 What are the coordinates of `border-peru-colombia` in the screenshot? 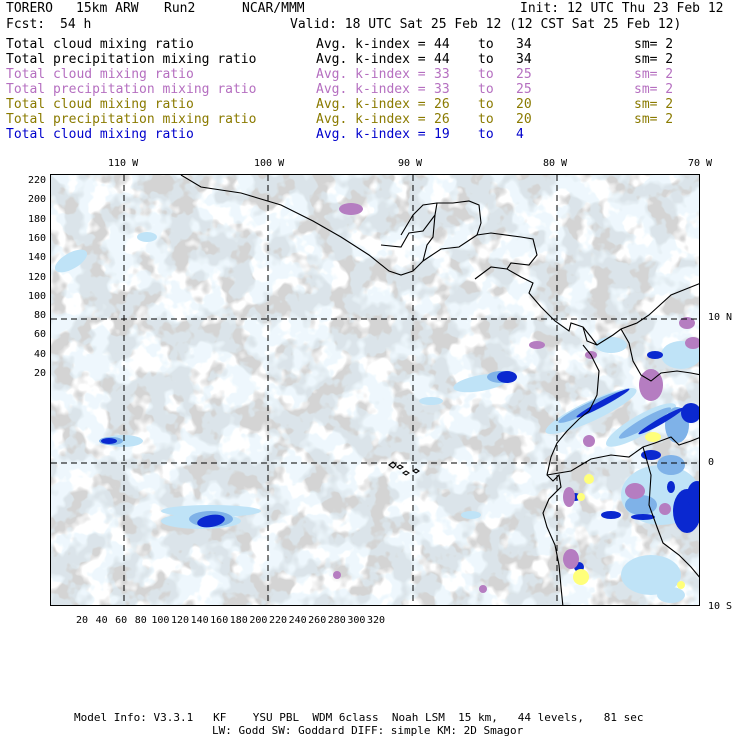 It's located at (670, 512).